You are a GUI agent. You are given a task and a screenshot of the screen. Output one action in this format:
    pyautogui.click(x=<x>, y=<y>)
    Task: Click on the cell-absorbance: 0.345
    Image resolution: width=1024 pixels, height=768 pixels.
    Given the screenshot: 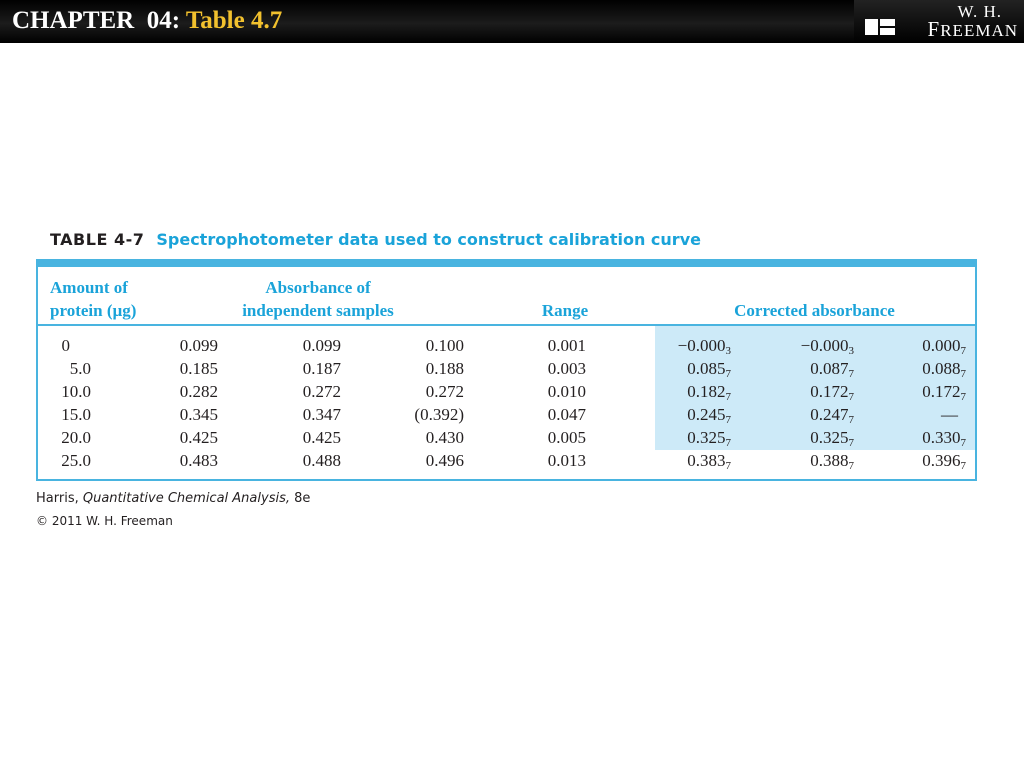 What is the action you would take?
    pyautogui.click(x=198, y=414)
    